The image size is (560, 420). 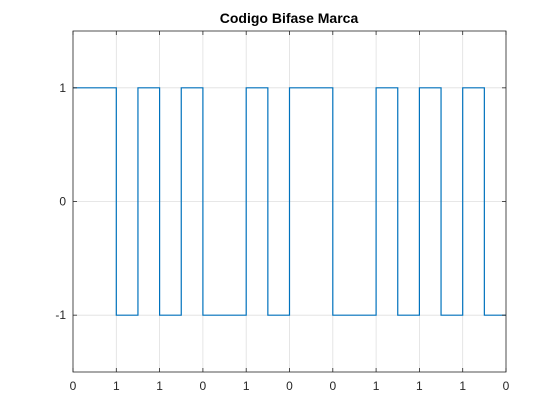 I want to click on chart-title: Codigo Bifase Marca, so click(x=289, y=18).